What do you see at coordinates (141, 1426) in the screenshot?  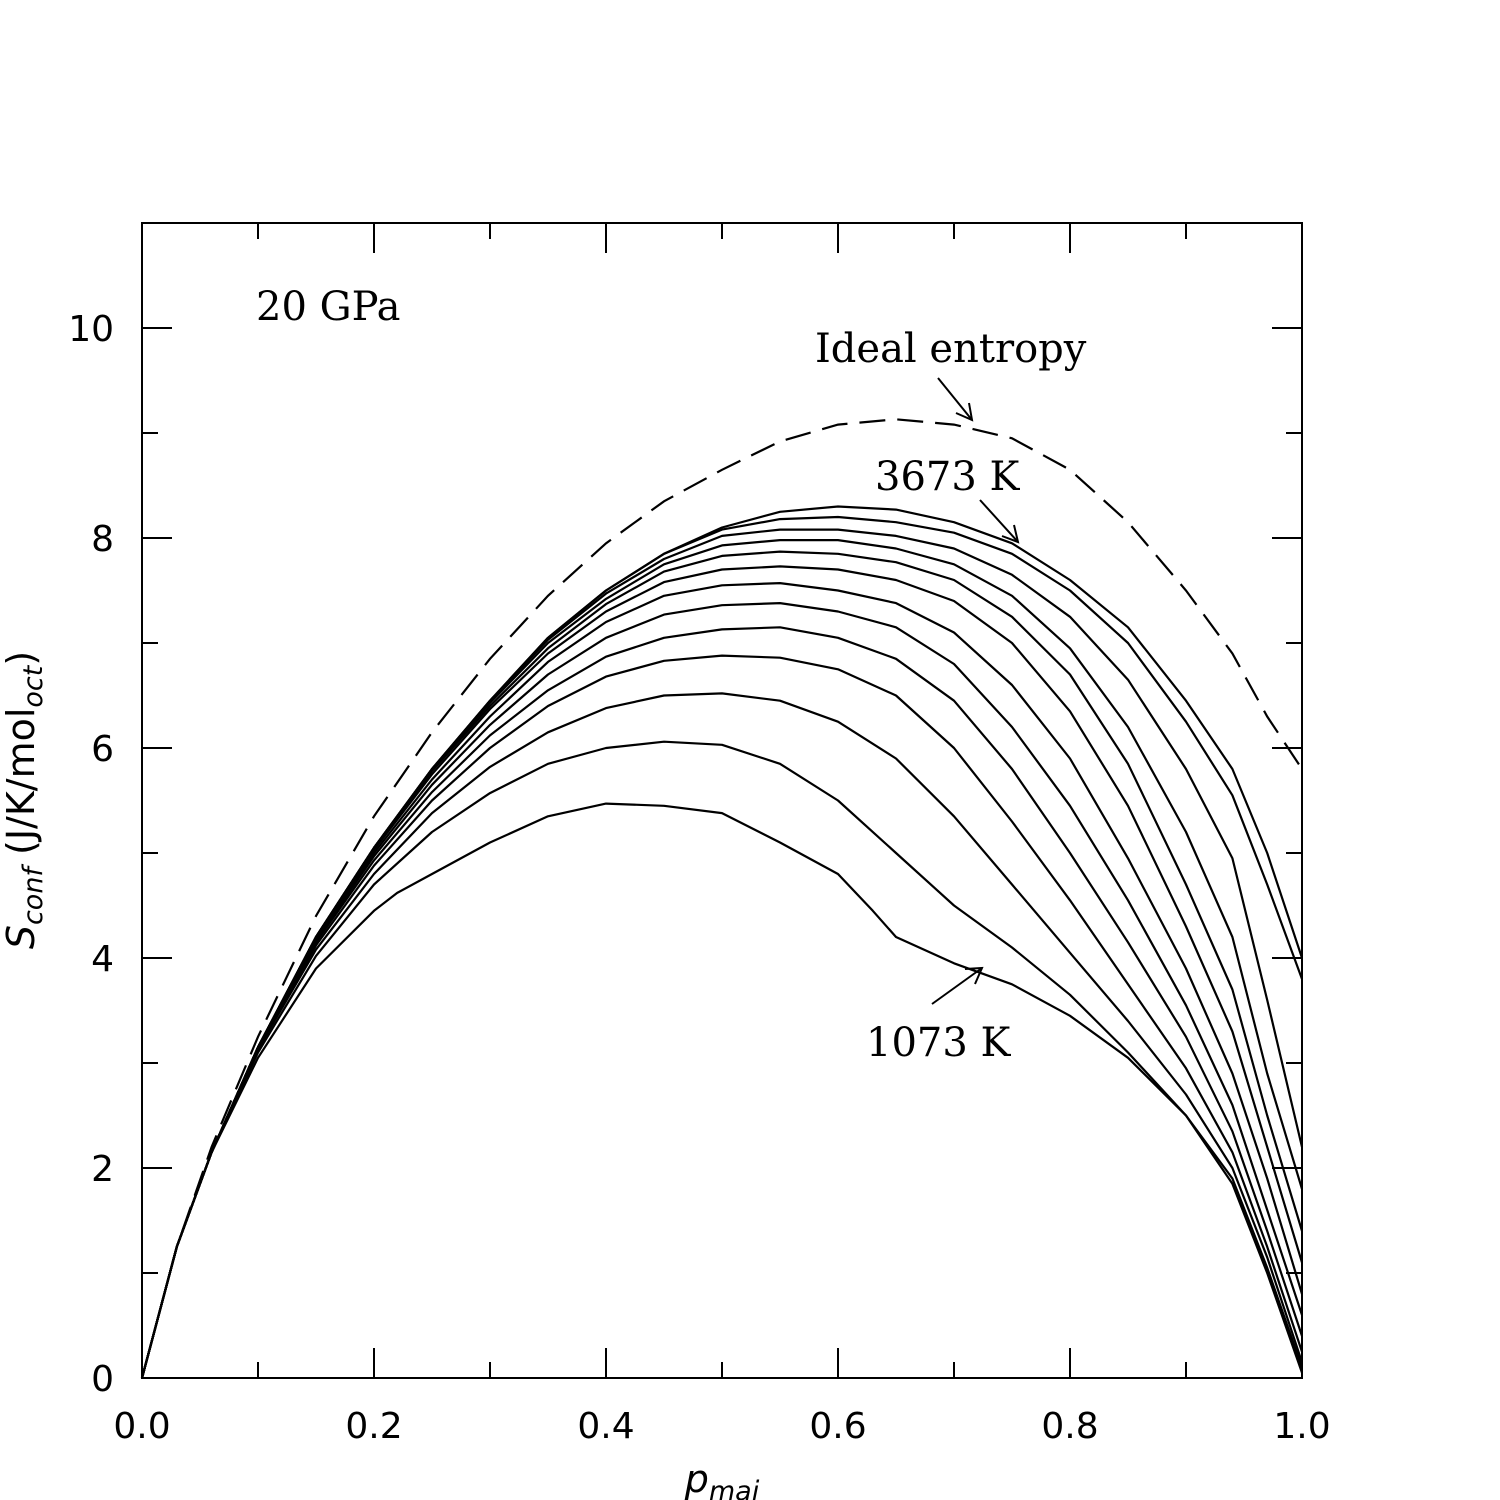 I see `x-tick-label: 0.0` at bounding box center [141, 1426].